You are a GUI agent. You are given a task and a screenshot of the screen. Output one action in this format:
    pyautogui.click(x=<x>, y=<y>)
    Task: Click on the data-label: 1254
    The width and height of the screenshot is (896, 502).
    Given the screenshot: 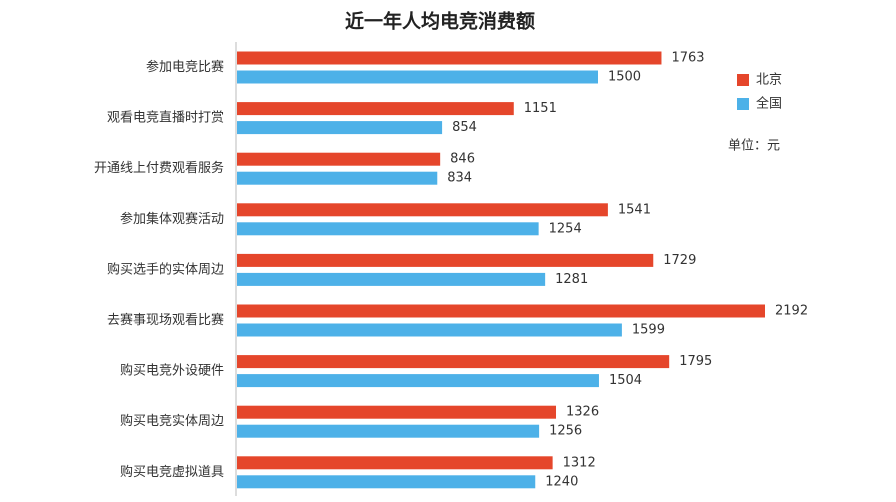 What is the action you would take?
    pyautogui.click(x=565, y=228)
    